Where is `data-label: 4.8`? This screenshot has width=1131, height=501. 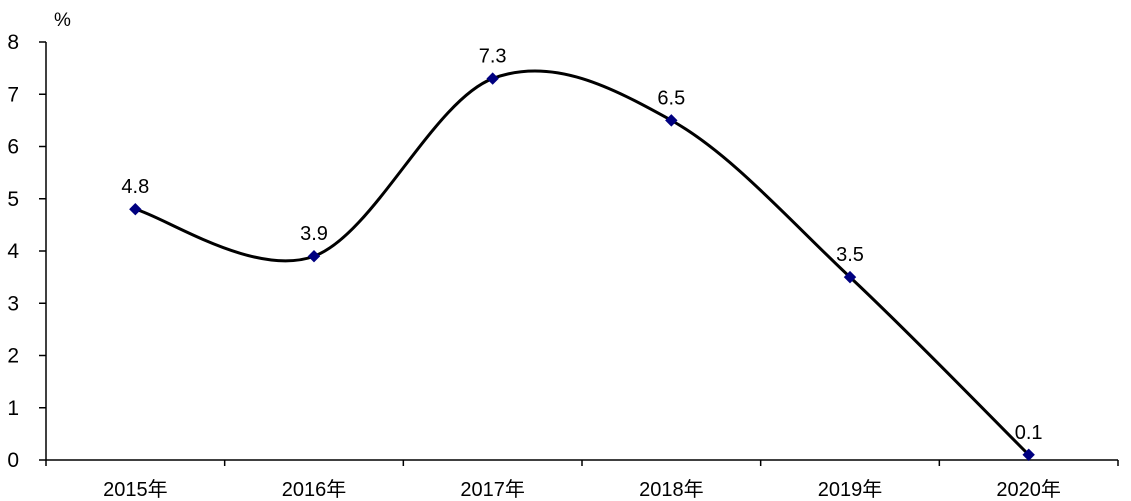
data-label: 4.8 is located at coordinates (135, 187).